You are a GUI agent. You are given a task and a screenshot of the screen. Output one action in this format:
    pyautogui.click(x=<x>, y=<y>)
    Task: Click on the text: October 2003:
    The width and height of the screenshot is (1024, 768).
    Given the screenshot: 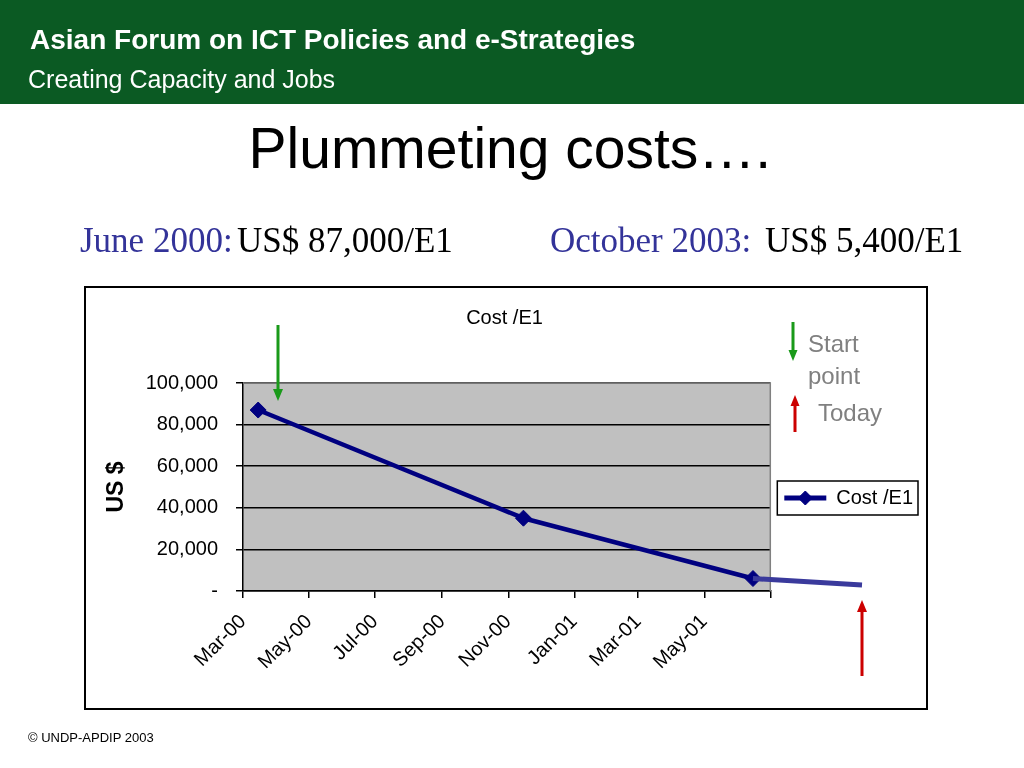 What is the action you would take?
    pyautogui.click(x=651, y=240)
    